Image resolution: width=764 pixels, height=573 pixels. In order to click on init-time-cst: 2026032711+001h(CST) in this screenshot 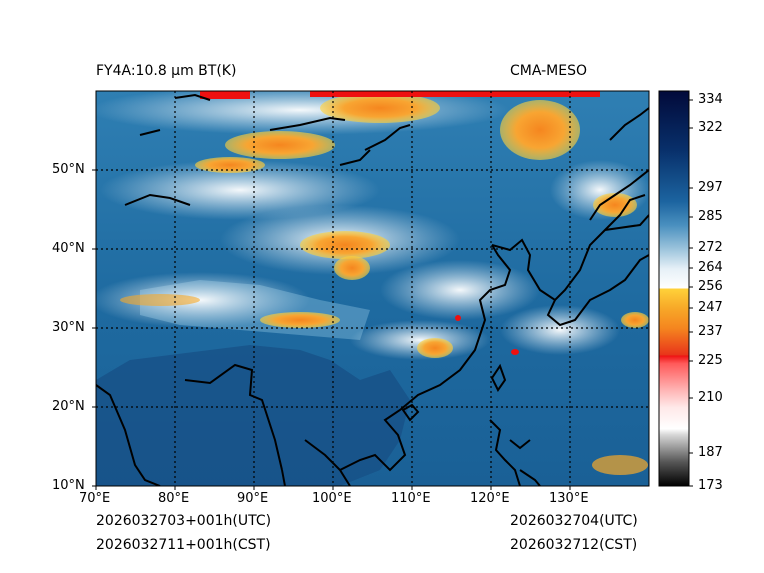, I will do `click(183, 545)`.